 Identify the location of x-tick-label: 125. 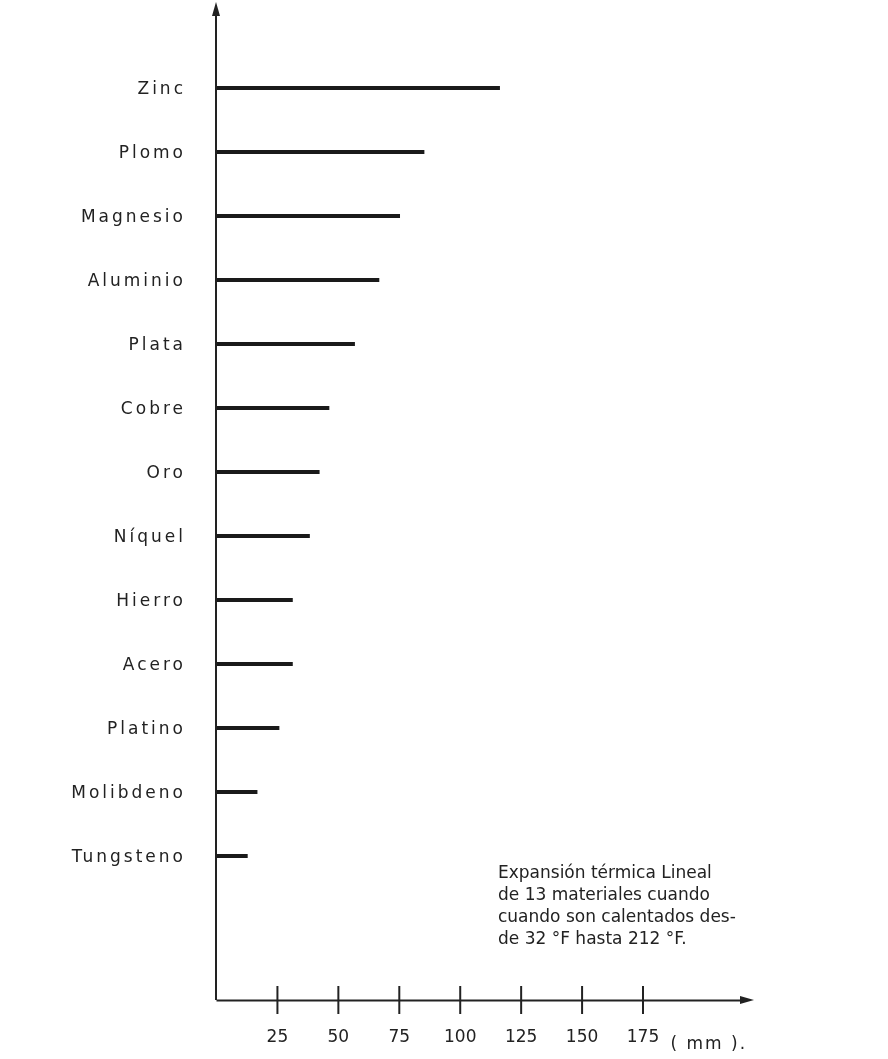
(521, 1036).